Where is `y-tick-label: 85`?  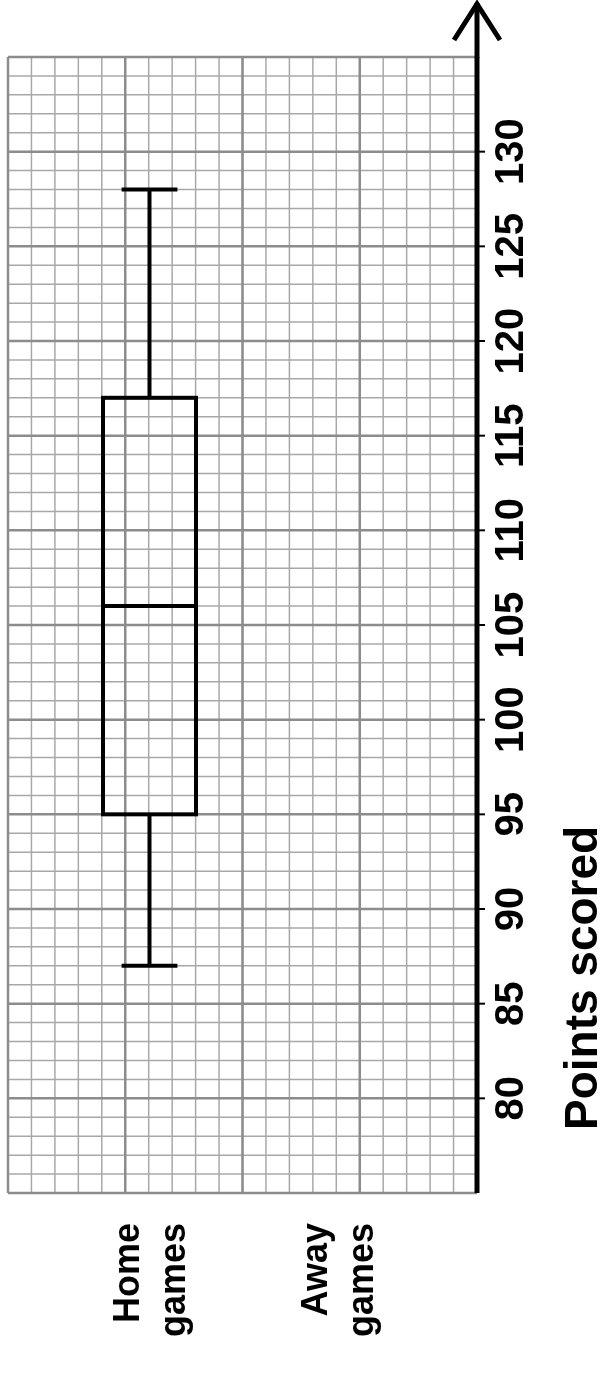 y-tick-label: 85 is located at coordinates (509, 1003).